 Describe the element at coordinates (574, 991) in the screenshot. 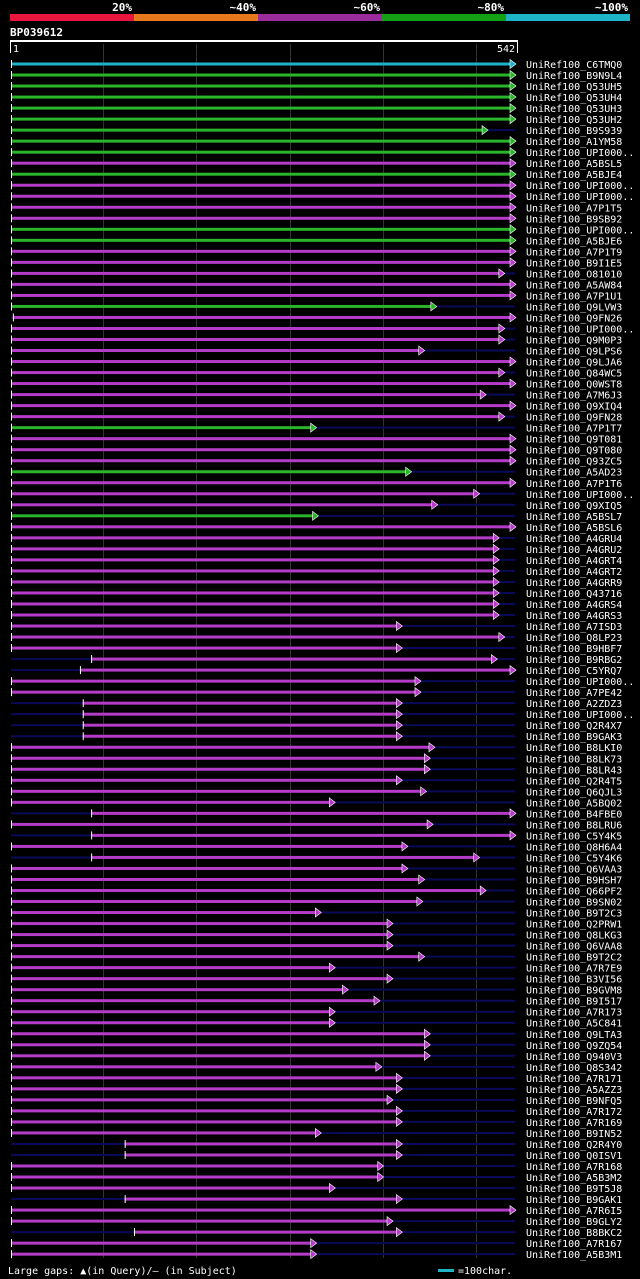

I see `hit-accession: UniRef100_B9GVM8` at that location.